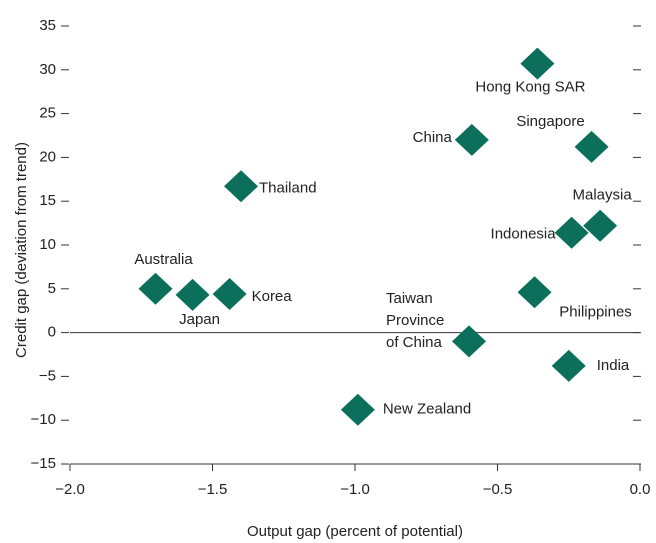 This screenshot has width=656, height=543. What do you see at coordinates (433, 137) in the screenshot?
I see `point-label: China` at bounding box center [433, 137].